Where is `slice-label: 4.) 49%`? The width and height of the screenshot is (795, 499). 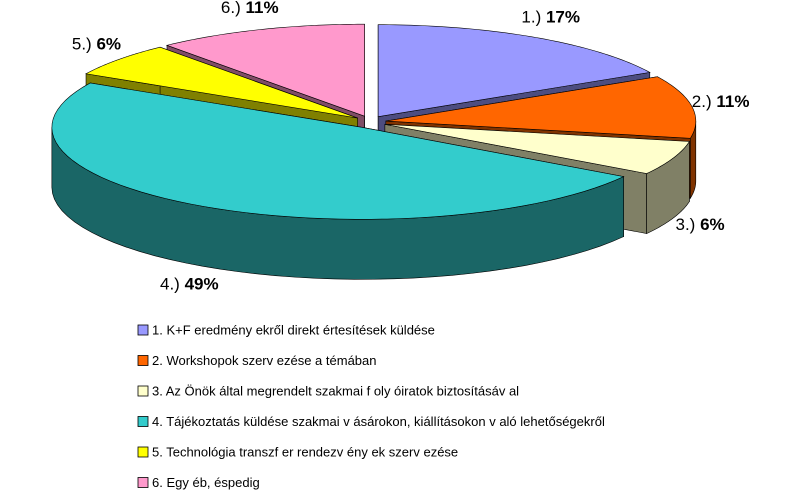 slice-label: 4.) 49% is located at coordinates (189, 284).